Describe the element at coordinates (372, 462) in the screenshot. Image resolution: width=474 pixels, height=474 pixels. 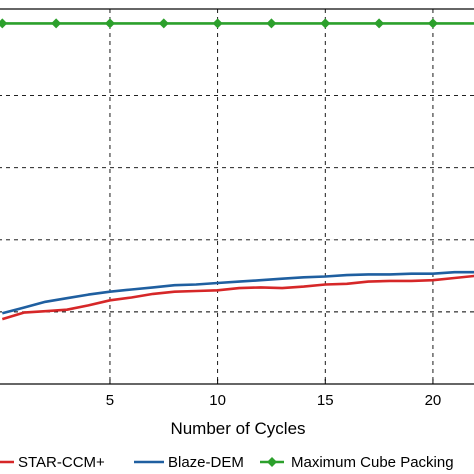
I see `legend-label: Maximum Cube Packing` at that location.